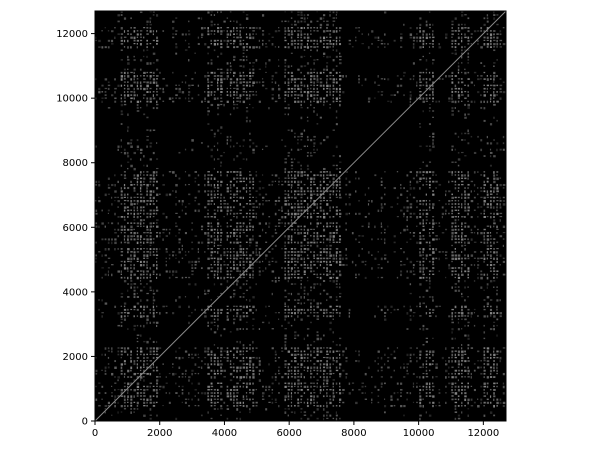  I want to click on matrix-cell-1915, so click(240, 41).